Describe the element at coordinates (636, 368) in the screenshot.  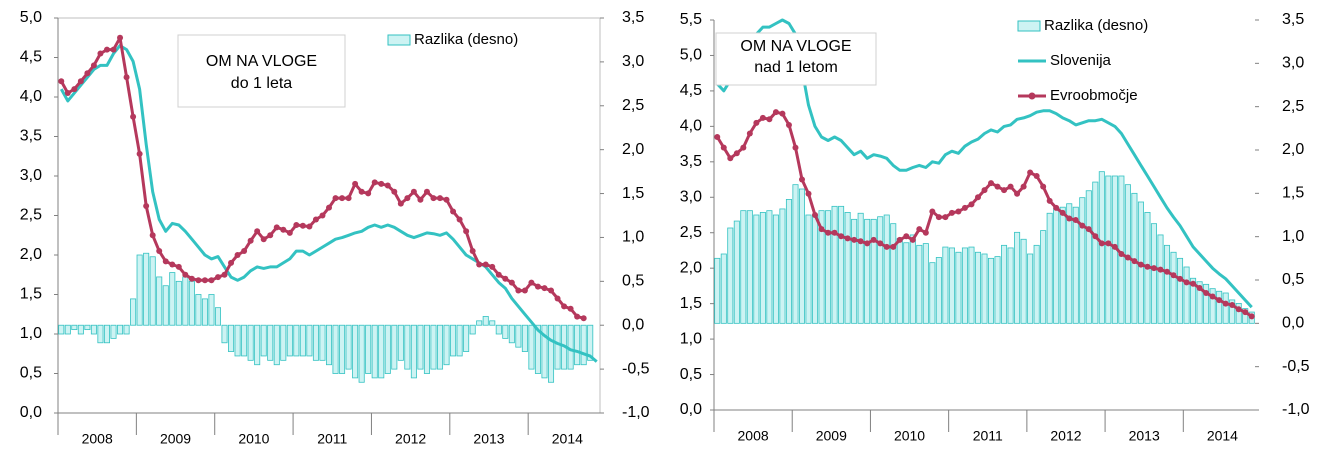
I see `y2-tick-label: -0,5` at that location.